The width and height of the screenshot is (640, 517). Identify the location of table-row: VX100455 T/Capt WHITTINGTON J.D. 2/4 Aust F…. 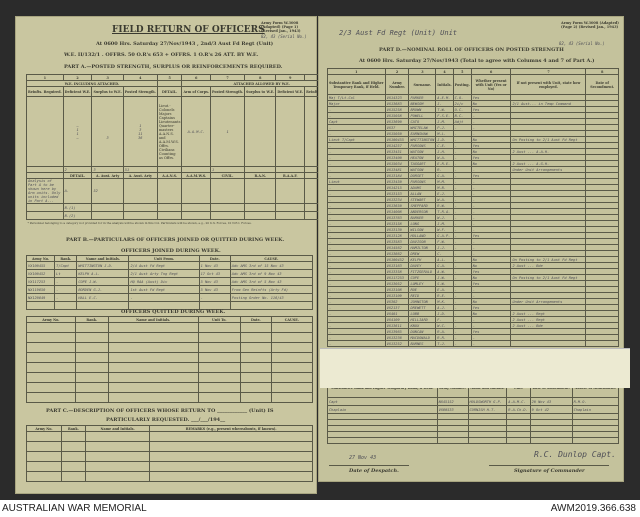
(169, 265).